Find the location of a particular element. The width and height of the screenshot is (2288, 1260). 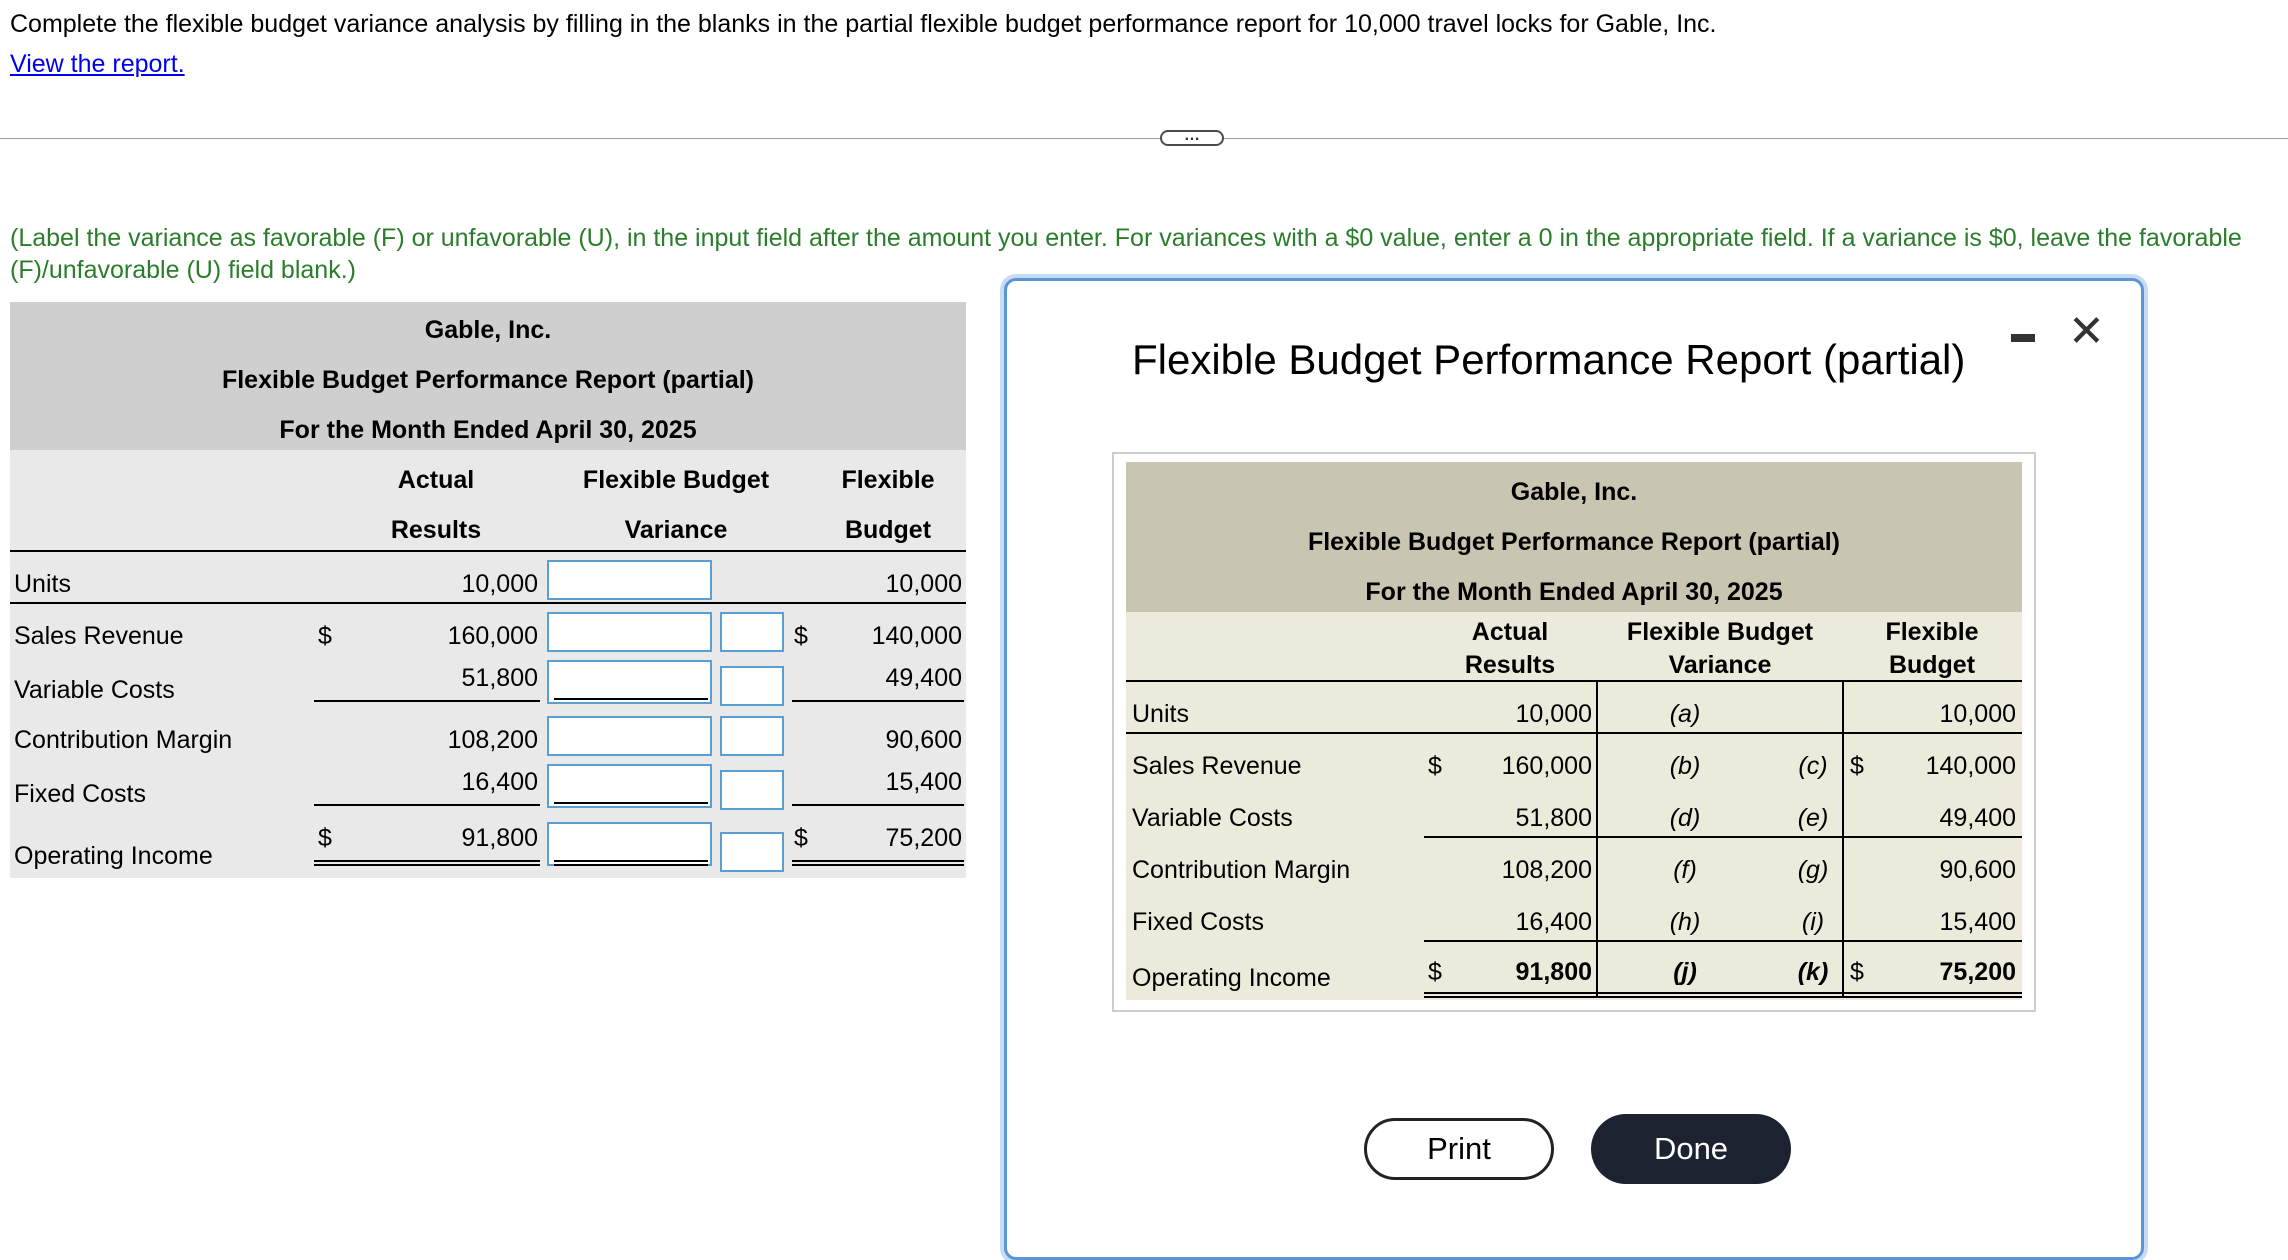

col-flex-header: Flexible is located at coordinates (888, 480).